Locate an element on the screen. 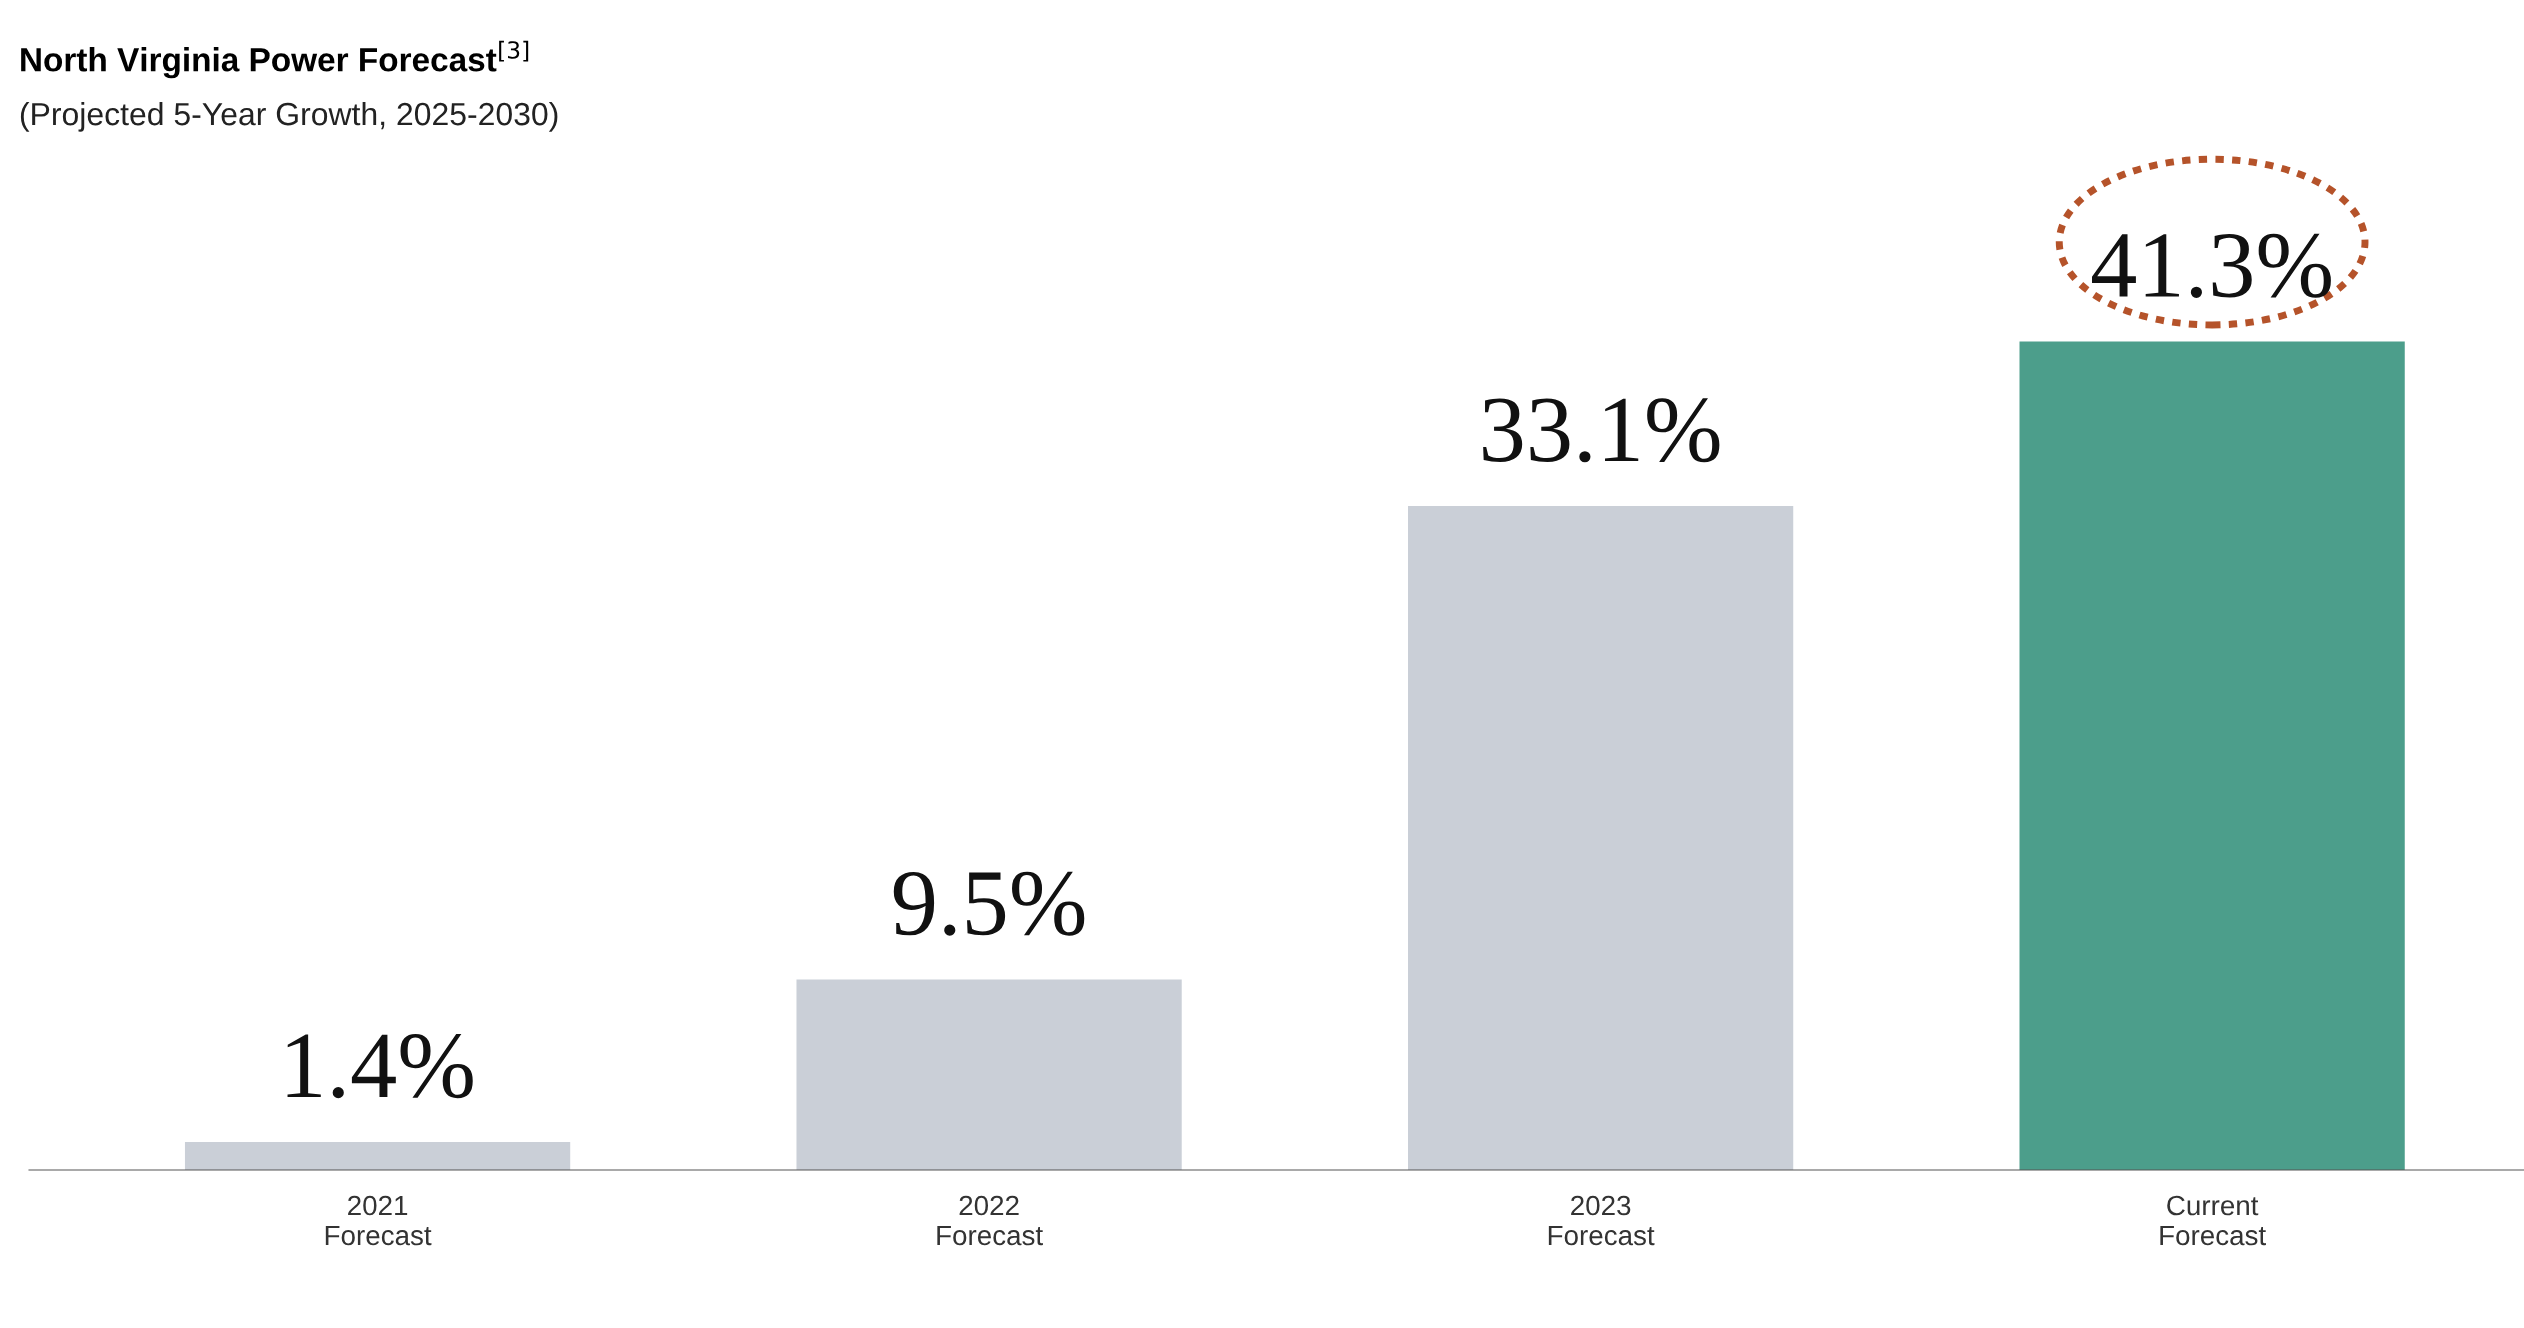  data-label: 41.3% is located at coordinates (2211, 265).